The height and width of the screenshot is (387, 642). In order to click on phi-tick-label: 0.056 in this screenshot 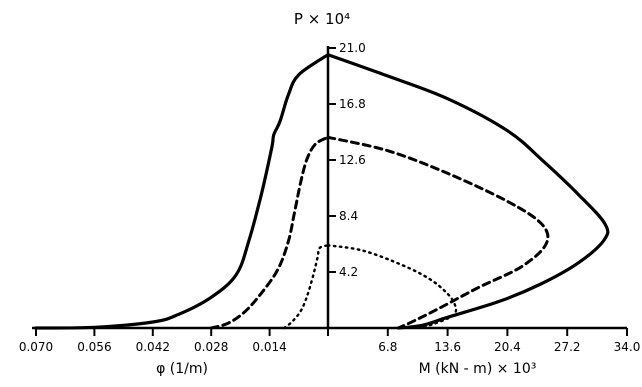, I will do `click(94, 347)`.